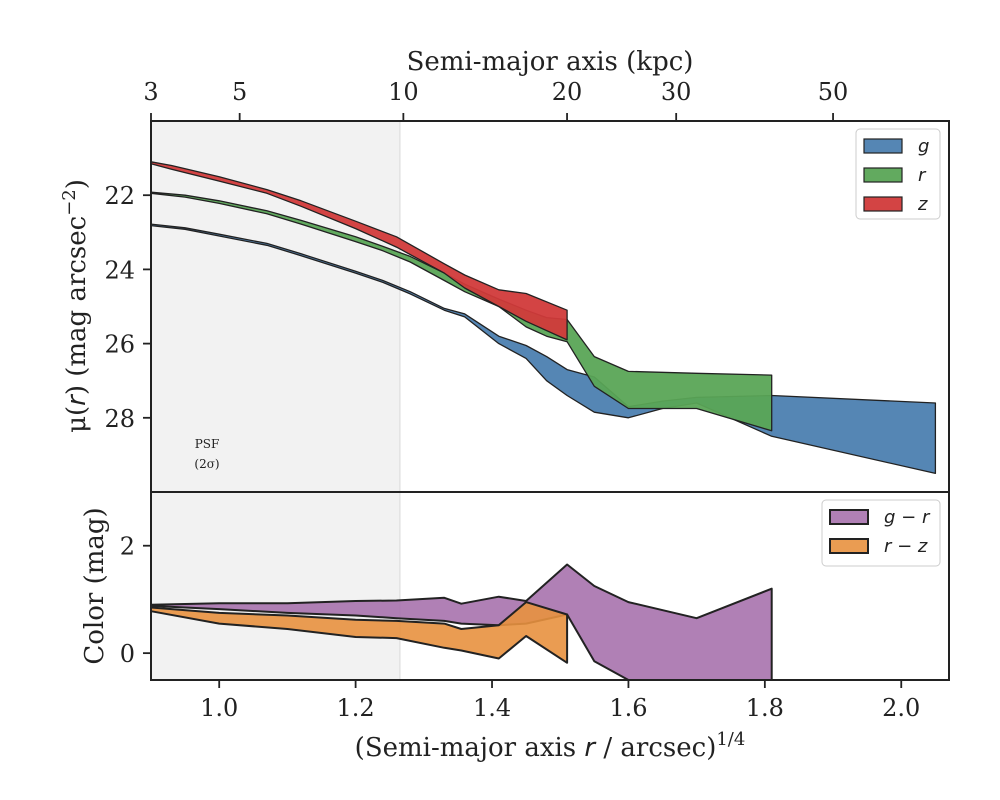 The height and width of the screenshot is (800, 1000). What do you see at coordinates (403, 92) in the screenshot?
I see `top-x-tick-label: 10` at bounding box center [403, 92].